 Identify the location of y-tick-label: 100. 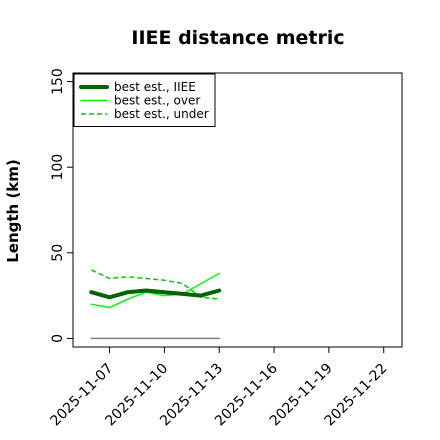
(58, 167).